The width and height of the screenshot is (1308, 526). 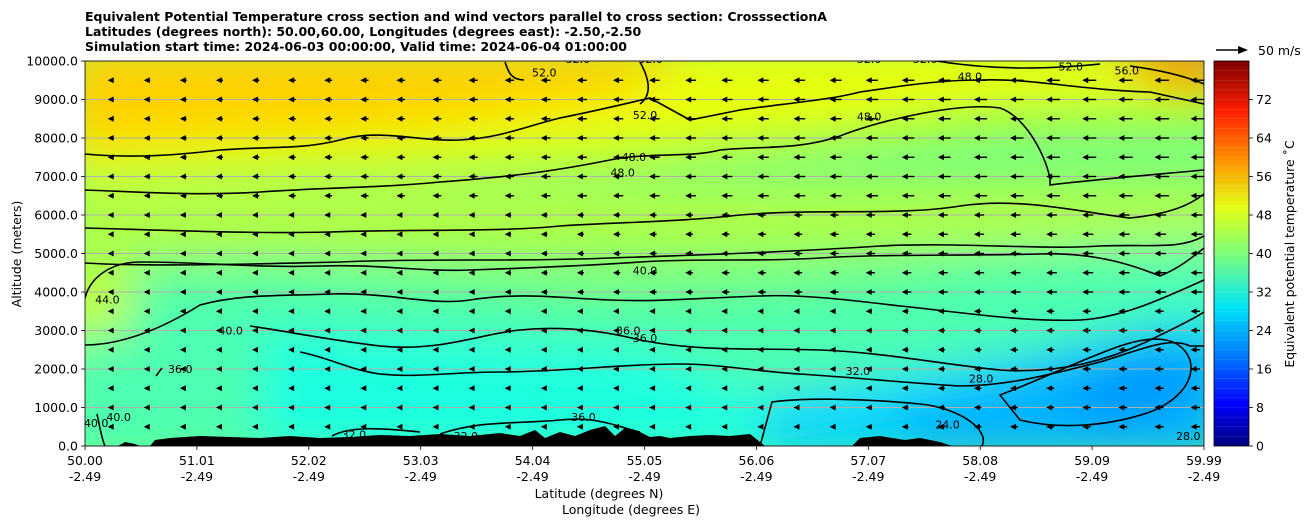 What do you see at coordinates (354, 434) in the screenshot?
I see `contour-label: 32.0` at bounding box center [354, 434].